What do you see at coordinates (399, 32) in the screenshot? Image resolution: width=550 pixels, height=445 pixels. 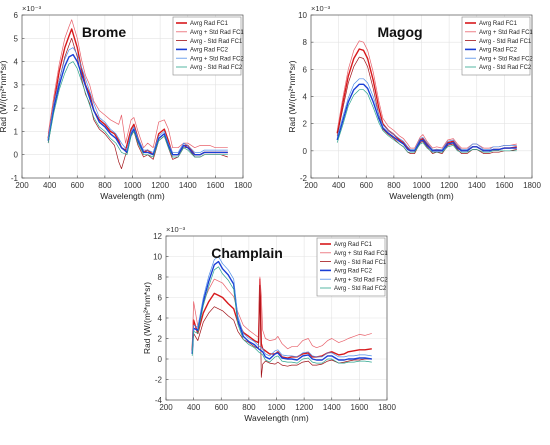 I see `chart-title: Magog` at bounding box center [399, 32].